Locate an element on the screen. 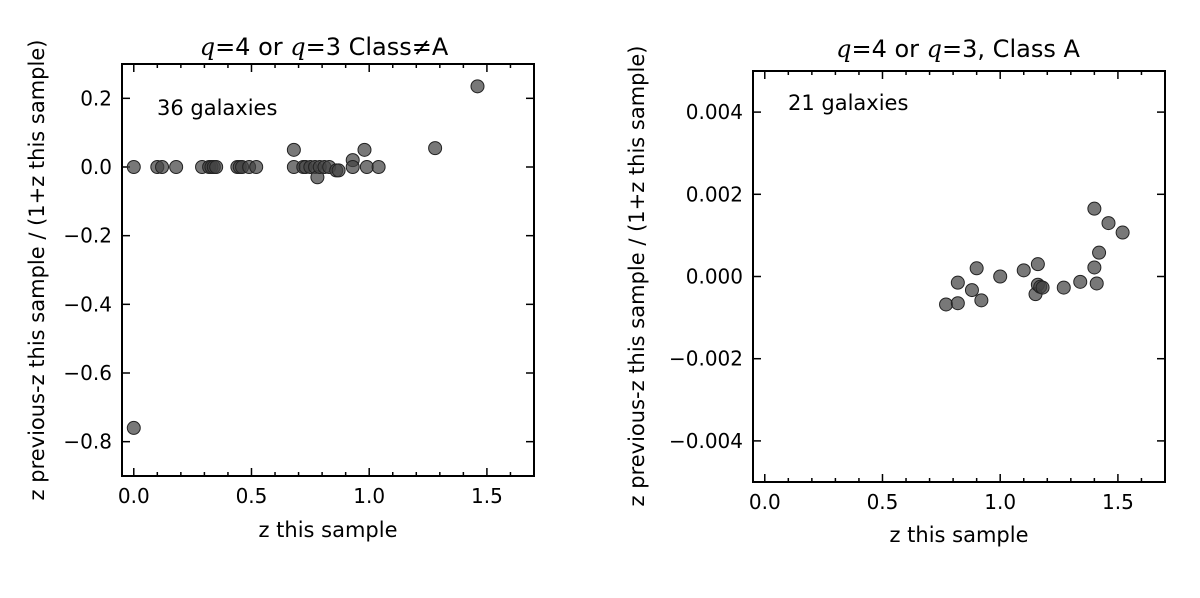 The image size is (1200, 598). left-galaxy-count: 36 galaxies is located at coordinates (217, 108).